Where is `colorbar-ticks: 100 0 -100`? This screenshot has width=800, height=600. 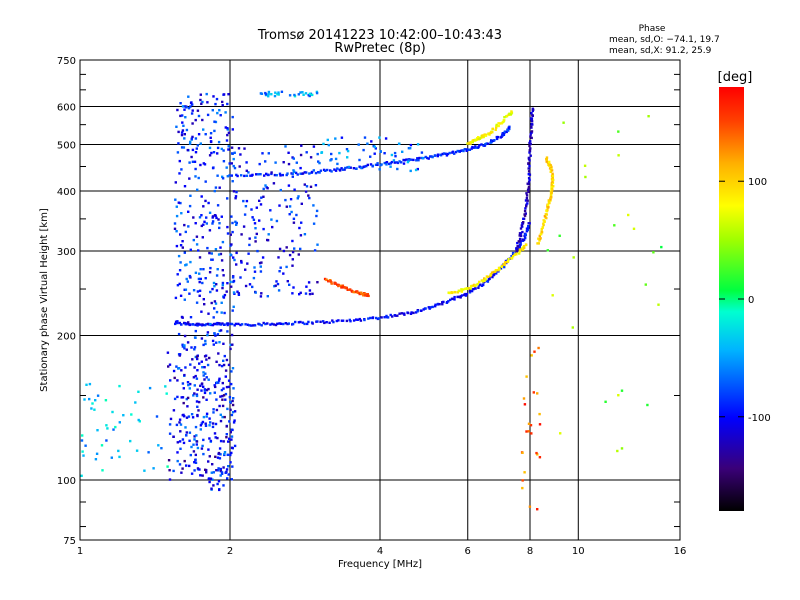 colorbar-ticks: 100 0 -100 is located at coordinates (745, 300).